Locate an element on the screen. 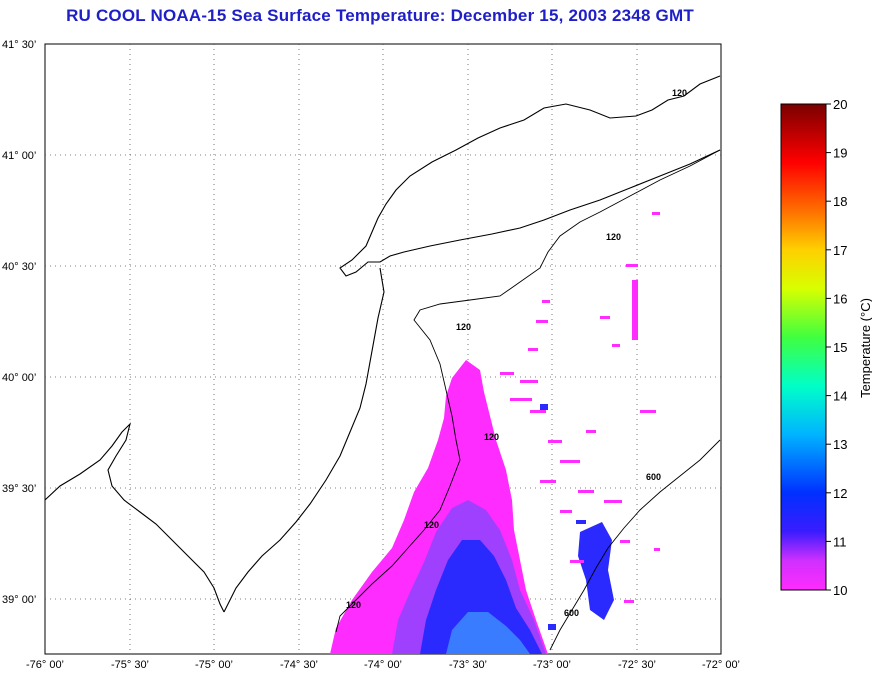  colorbar-label: Temperature (°C) is located at coordinates (865, 348).